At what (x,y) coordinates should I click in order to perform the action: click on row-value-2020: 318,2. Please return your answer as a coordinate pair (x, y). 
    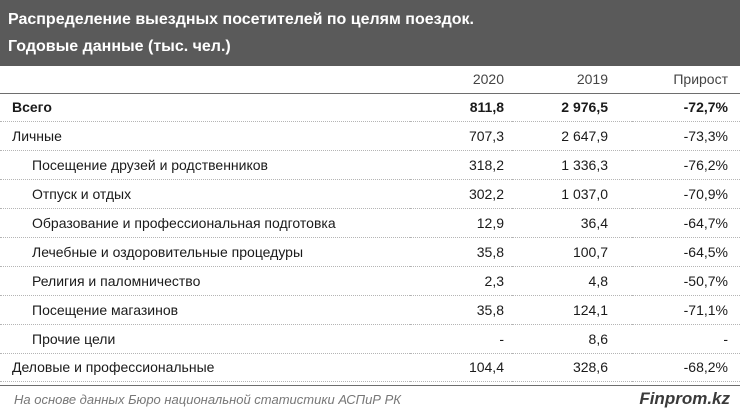
    Looking at the image, I should click on (461, 165).